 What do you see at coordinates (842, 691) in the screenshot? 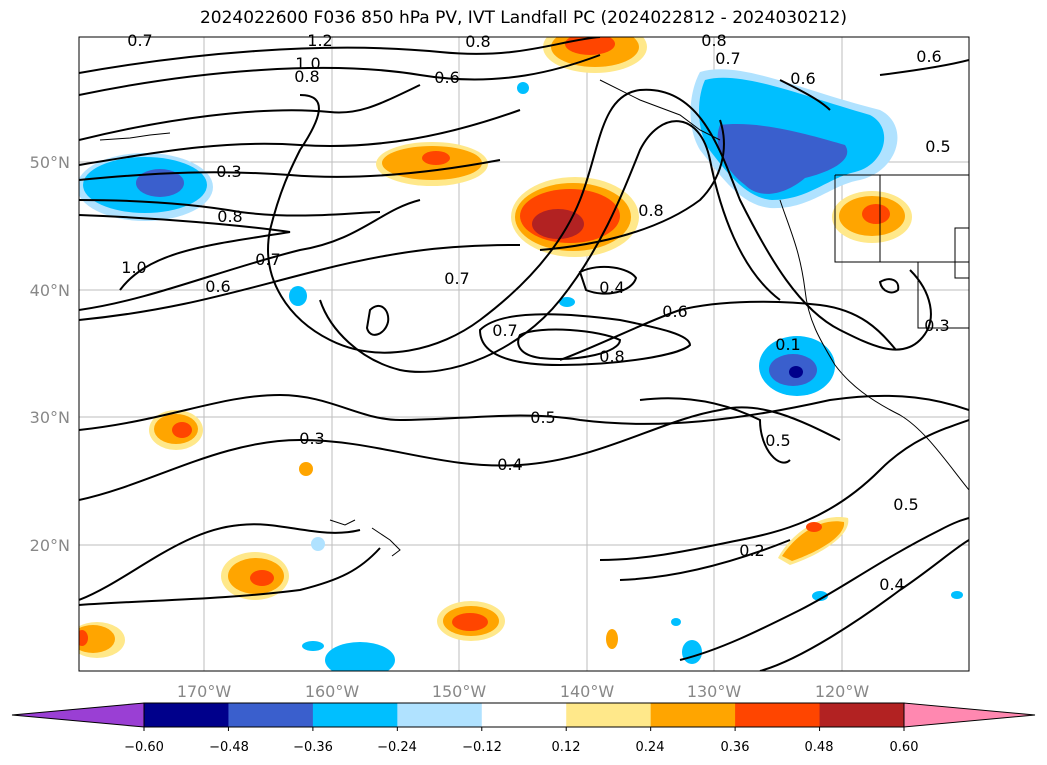
I see `lon-label: 120°W` at bounding box center [842, 691].